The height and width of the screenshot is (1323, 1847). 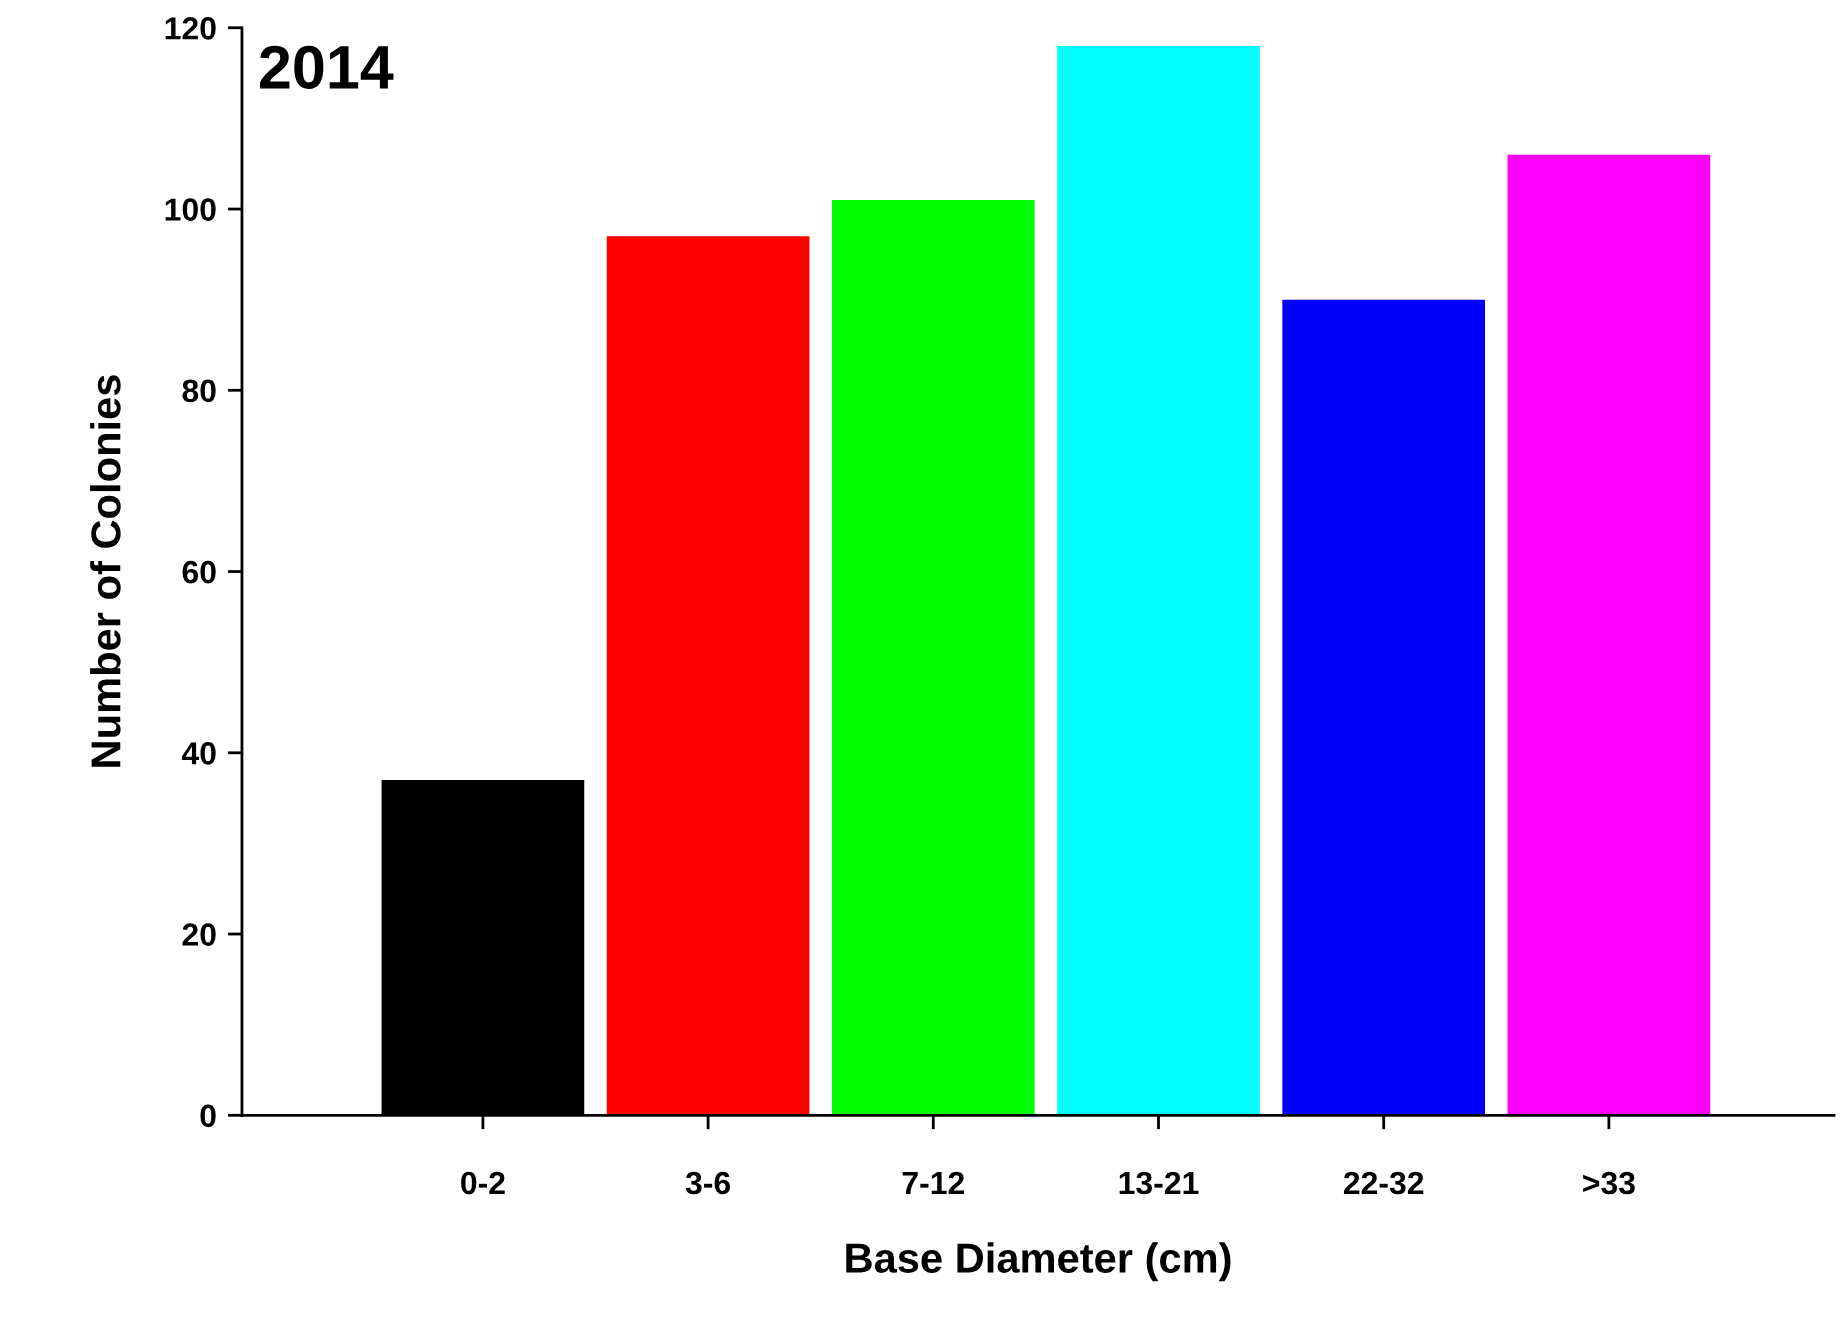 What do you see at coordinates (199, 934) in the screenshot?
I see `y-tick-label: 20` at bounding box center [199, 934].